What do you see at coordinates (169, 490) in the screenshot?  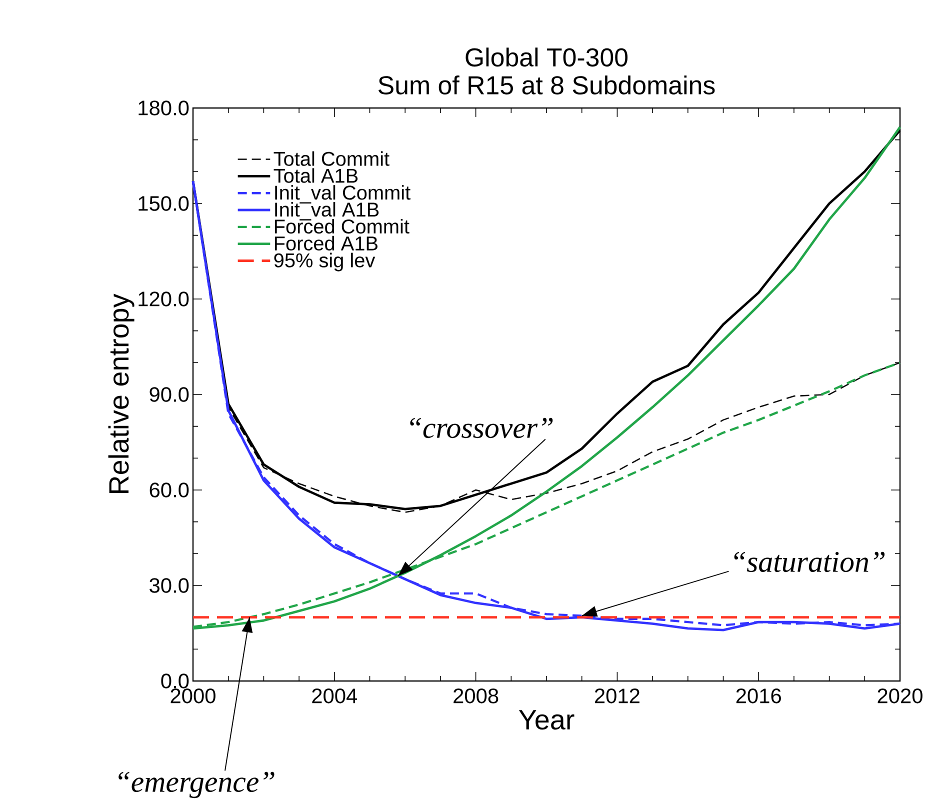 I see `y-tick-label: 60.0` at bounding box center [169, 490].